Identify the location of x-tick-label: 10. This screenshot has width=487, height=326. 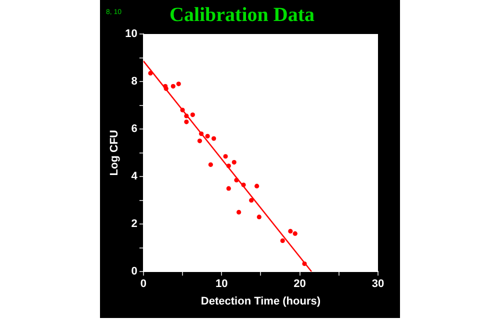
(222, 284).